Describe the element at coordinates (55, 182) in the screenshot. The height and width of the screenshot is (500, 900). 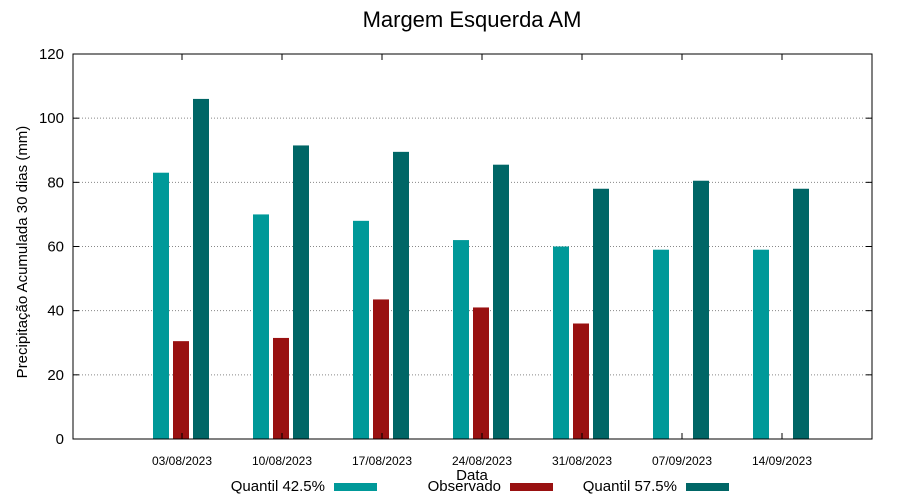
I see `y-tick-label: 80` at that location.